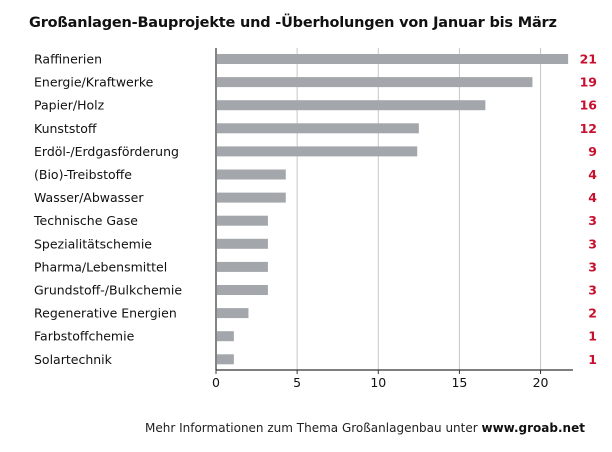  I want to click on value-label: 21, so click(588, 59).